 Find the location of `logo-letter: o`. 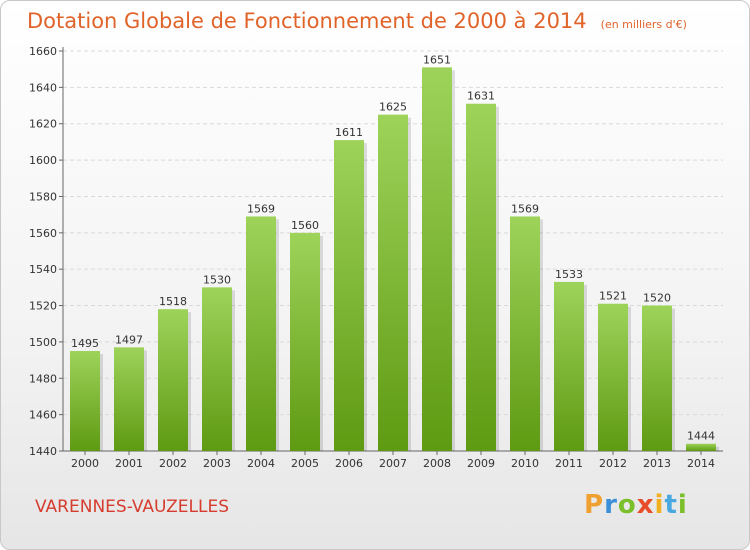

logo-letter: o is located at coordinates (627, 505).